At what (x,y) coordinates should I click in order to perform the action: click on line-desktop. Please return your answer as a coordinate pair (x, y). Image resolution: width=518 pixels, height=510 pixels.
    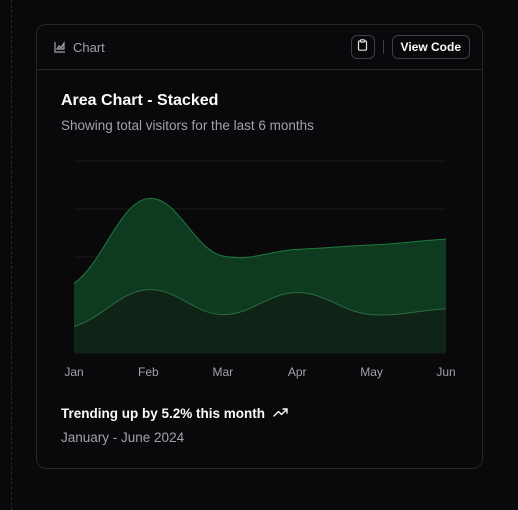
    Looking at the image, I should click on (260, 240).